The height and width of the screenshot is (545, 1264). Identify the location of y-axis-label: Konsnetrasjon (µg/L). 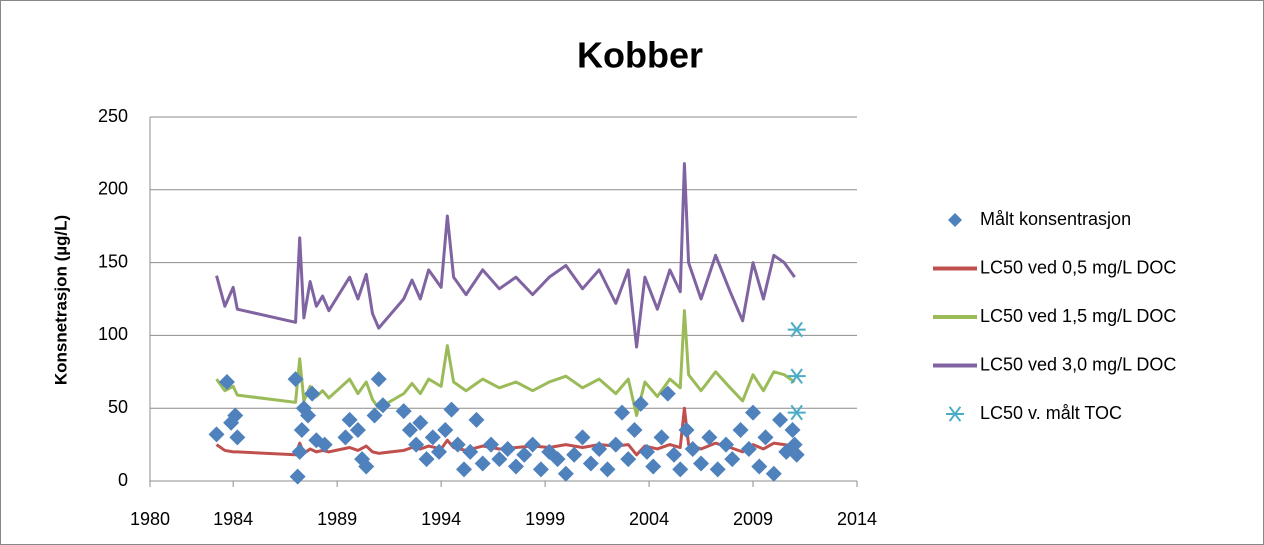
(60, 300).